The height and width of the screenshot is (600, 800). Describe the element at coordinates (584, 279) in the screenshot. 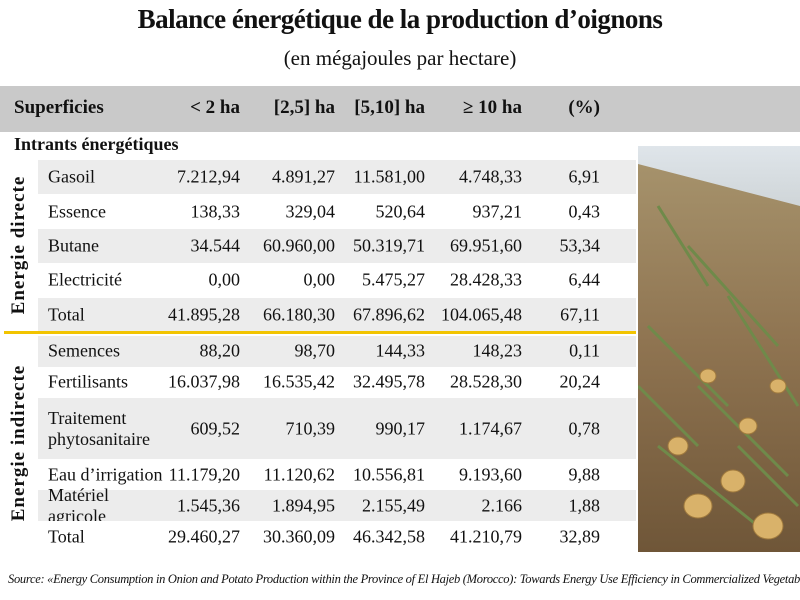

I see `cell-value: 6,44` at that location.